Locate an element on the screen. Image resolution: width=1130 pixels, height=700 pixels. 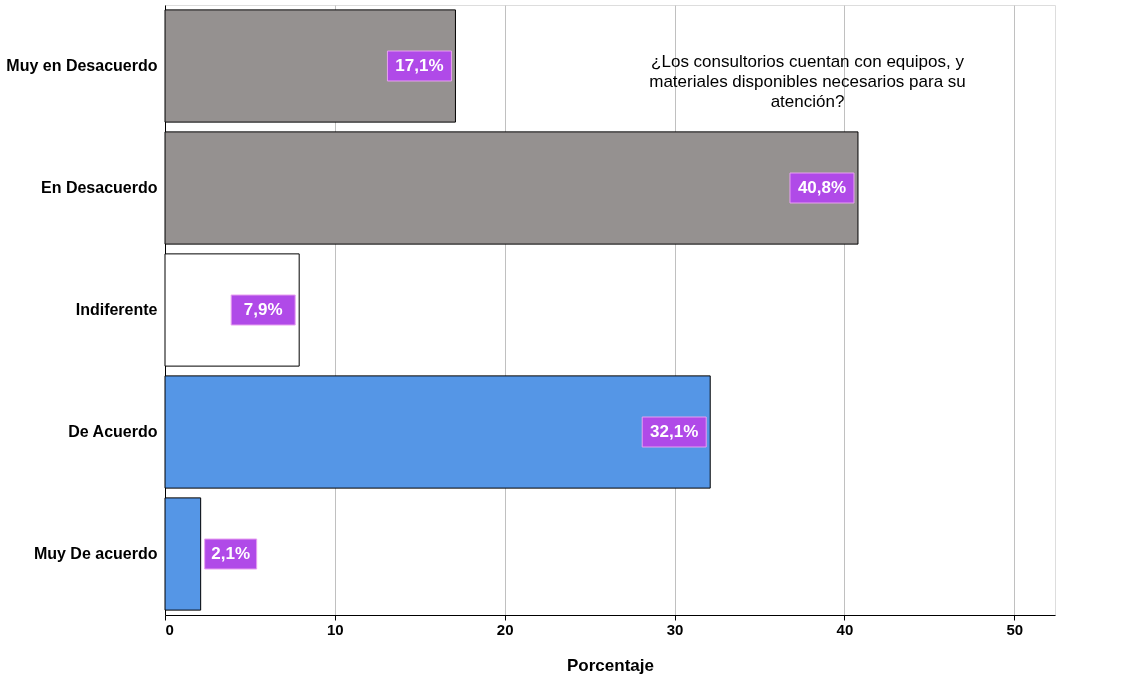
annotation: ¿Los consultorios cuentan con equipos, y materiales disponibles necesarios para su atención? is located at coordinates (807, 81).